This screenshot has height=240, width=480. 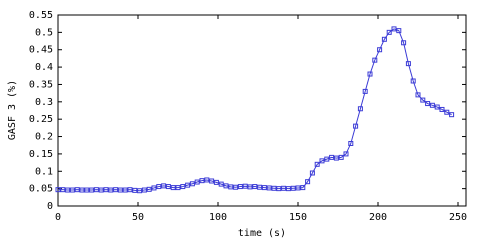 I want to click on y-tick-label: 0.4, so click(x=44, y=67).